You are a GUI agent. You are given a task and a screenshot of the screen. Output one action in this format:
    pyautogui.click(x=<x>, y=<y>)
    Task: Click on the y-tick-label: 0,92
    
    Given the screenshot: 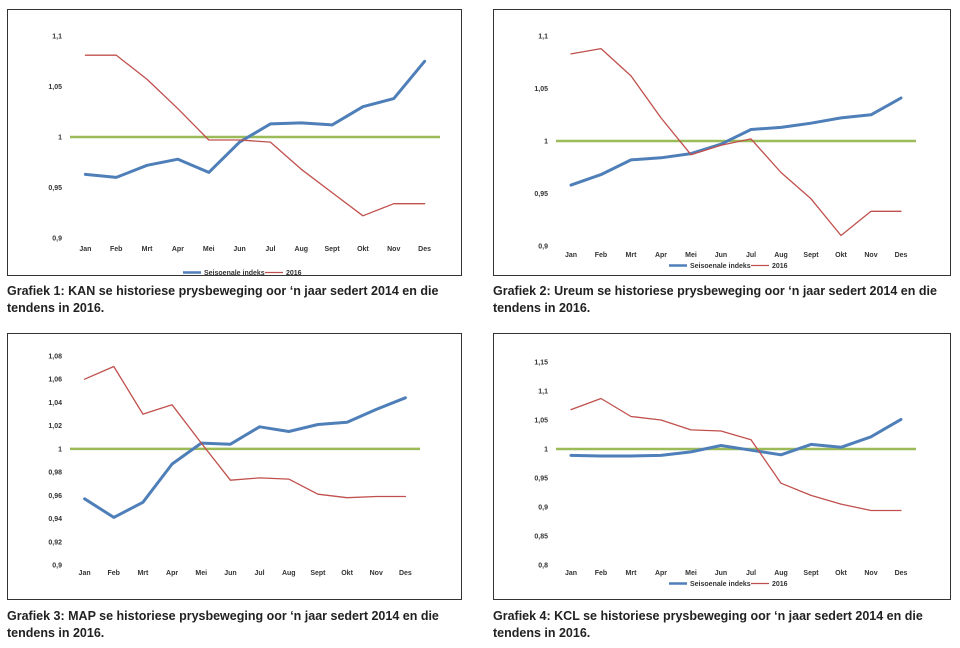 What is the action you would take?
    pyautogui.click(x=55, y=542)
    